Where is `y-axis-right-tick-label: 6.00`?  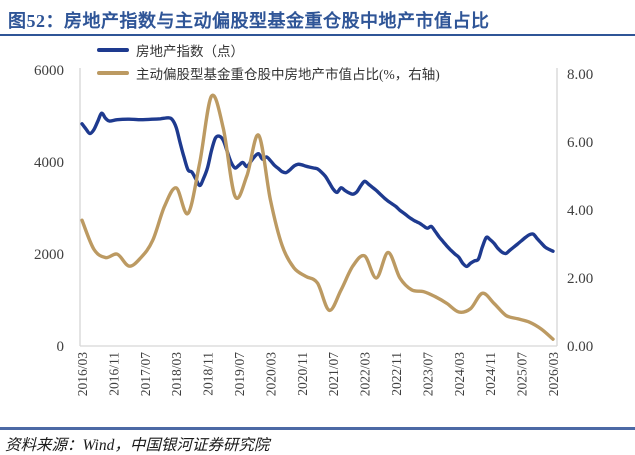 y-axis-right-tick-label: 6.00 is located at coordinates (580, 143).